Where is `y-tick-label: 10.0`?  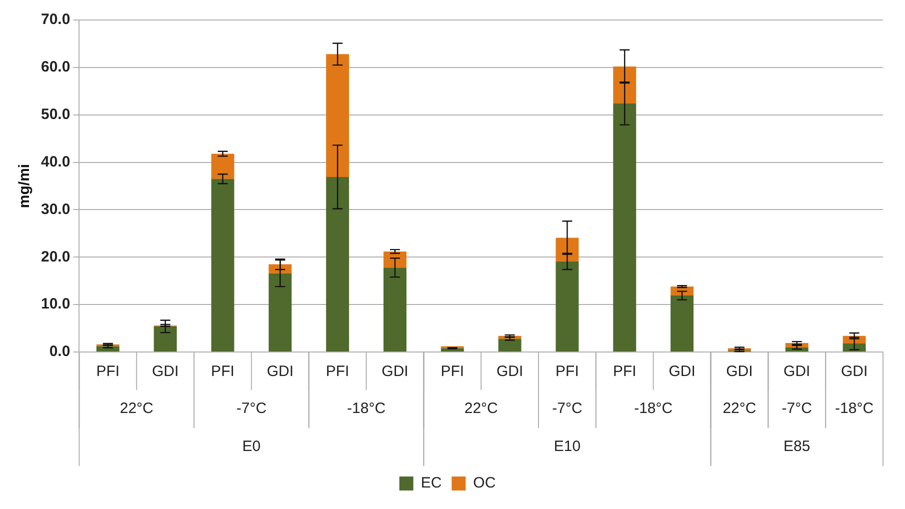 y-tick-label: 10.0 is located at coordinates (55, 304).